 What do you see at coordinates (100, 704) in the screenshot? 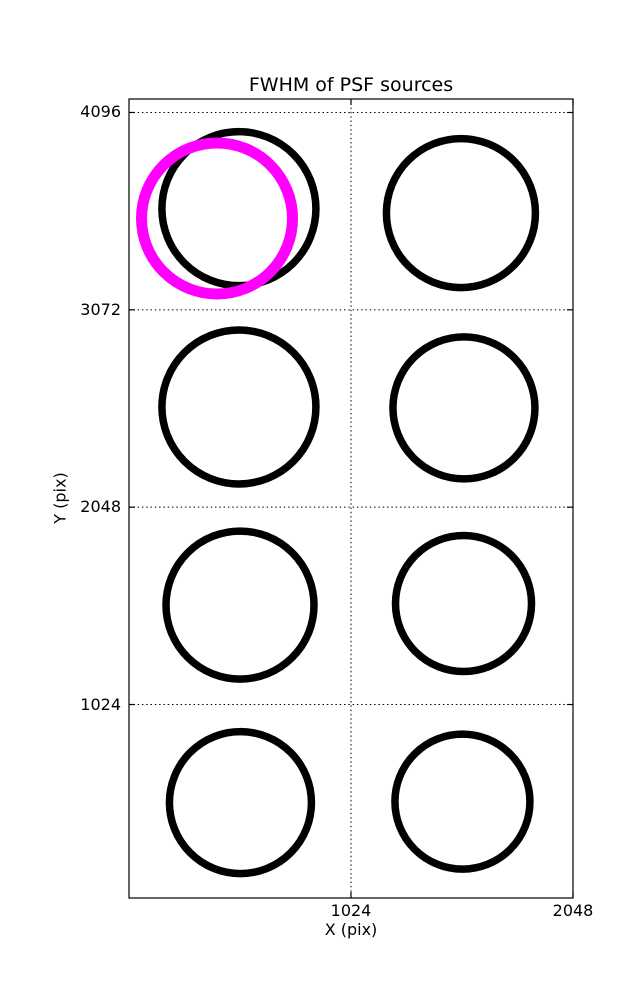
I see `y-tick-label: 1024` at bounding box center [100, 704].